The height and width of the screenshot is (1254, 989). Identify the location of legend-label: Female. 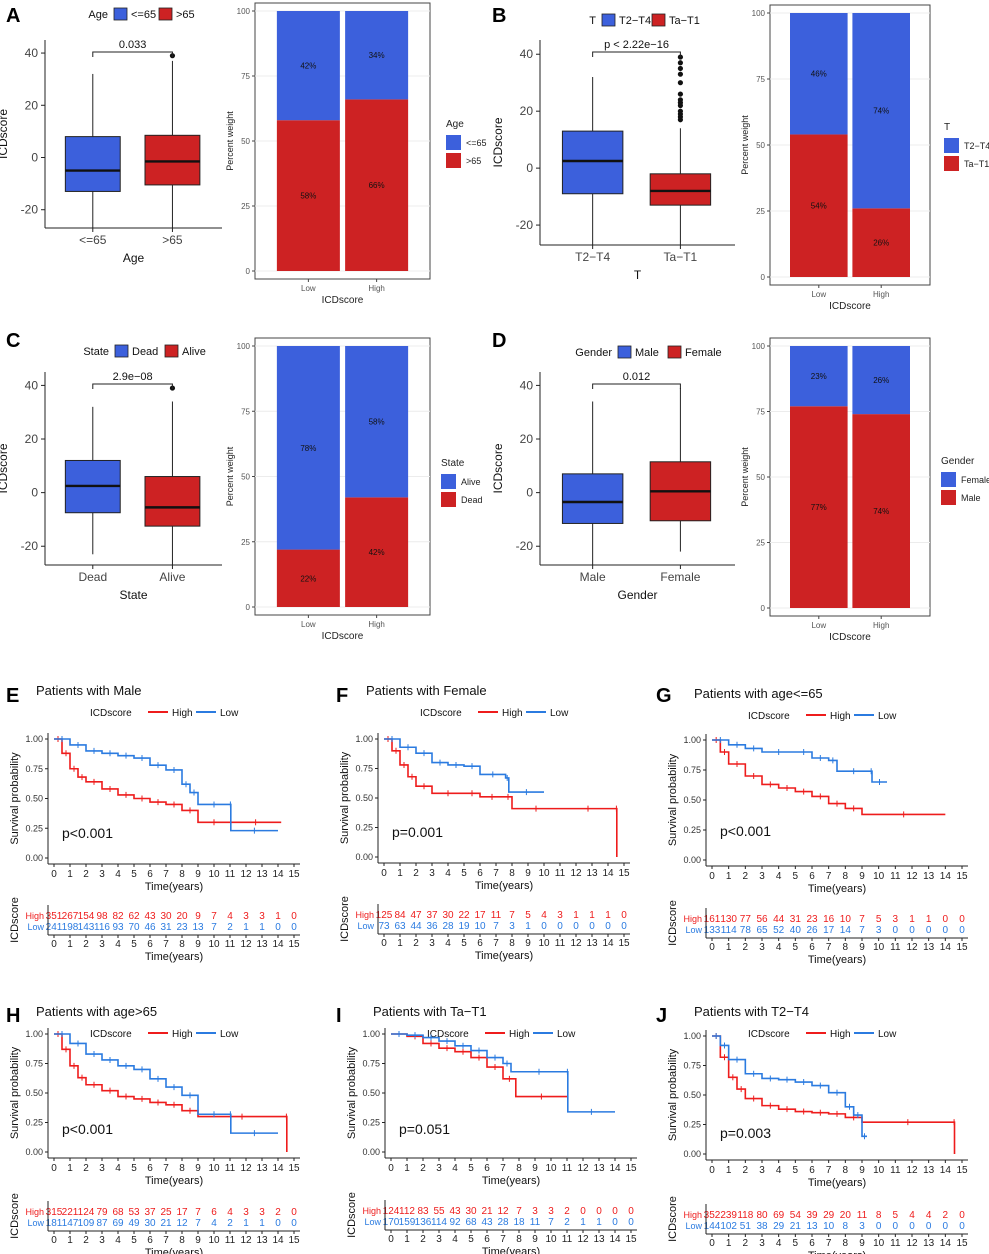
(703, 353).